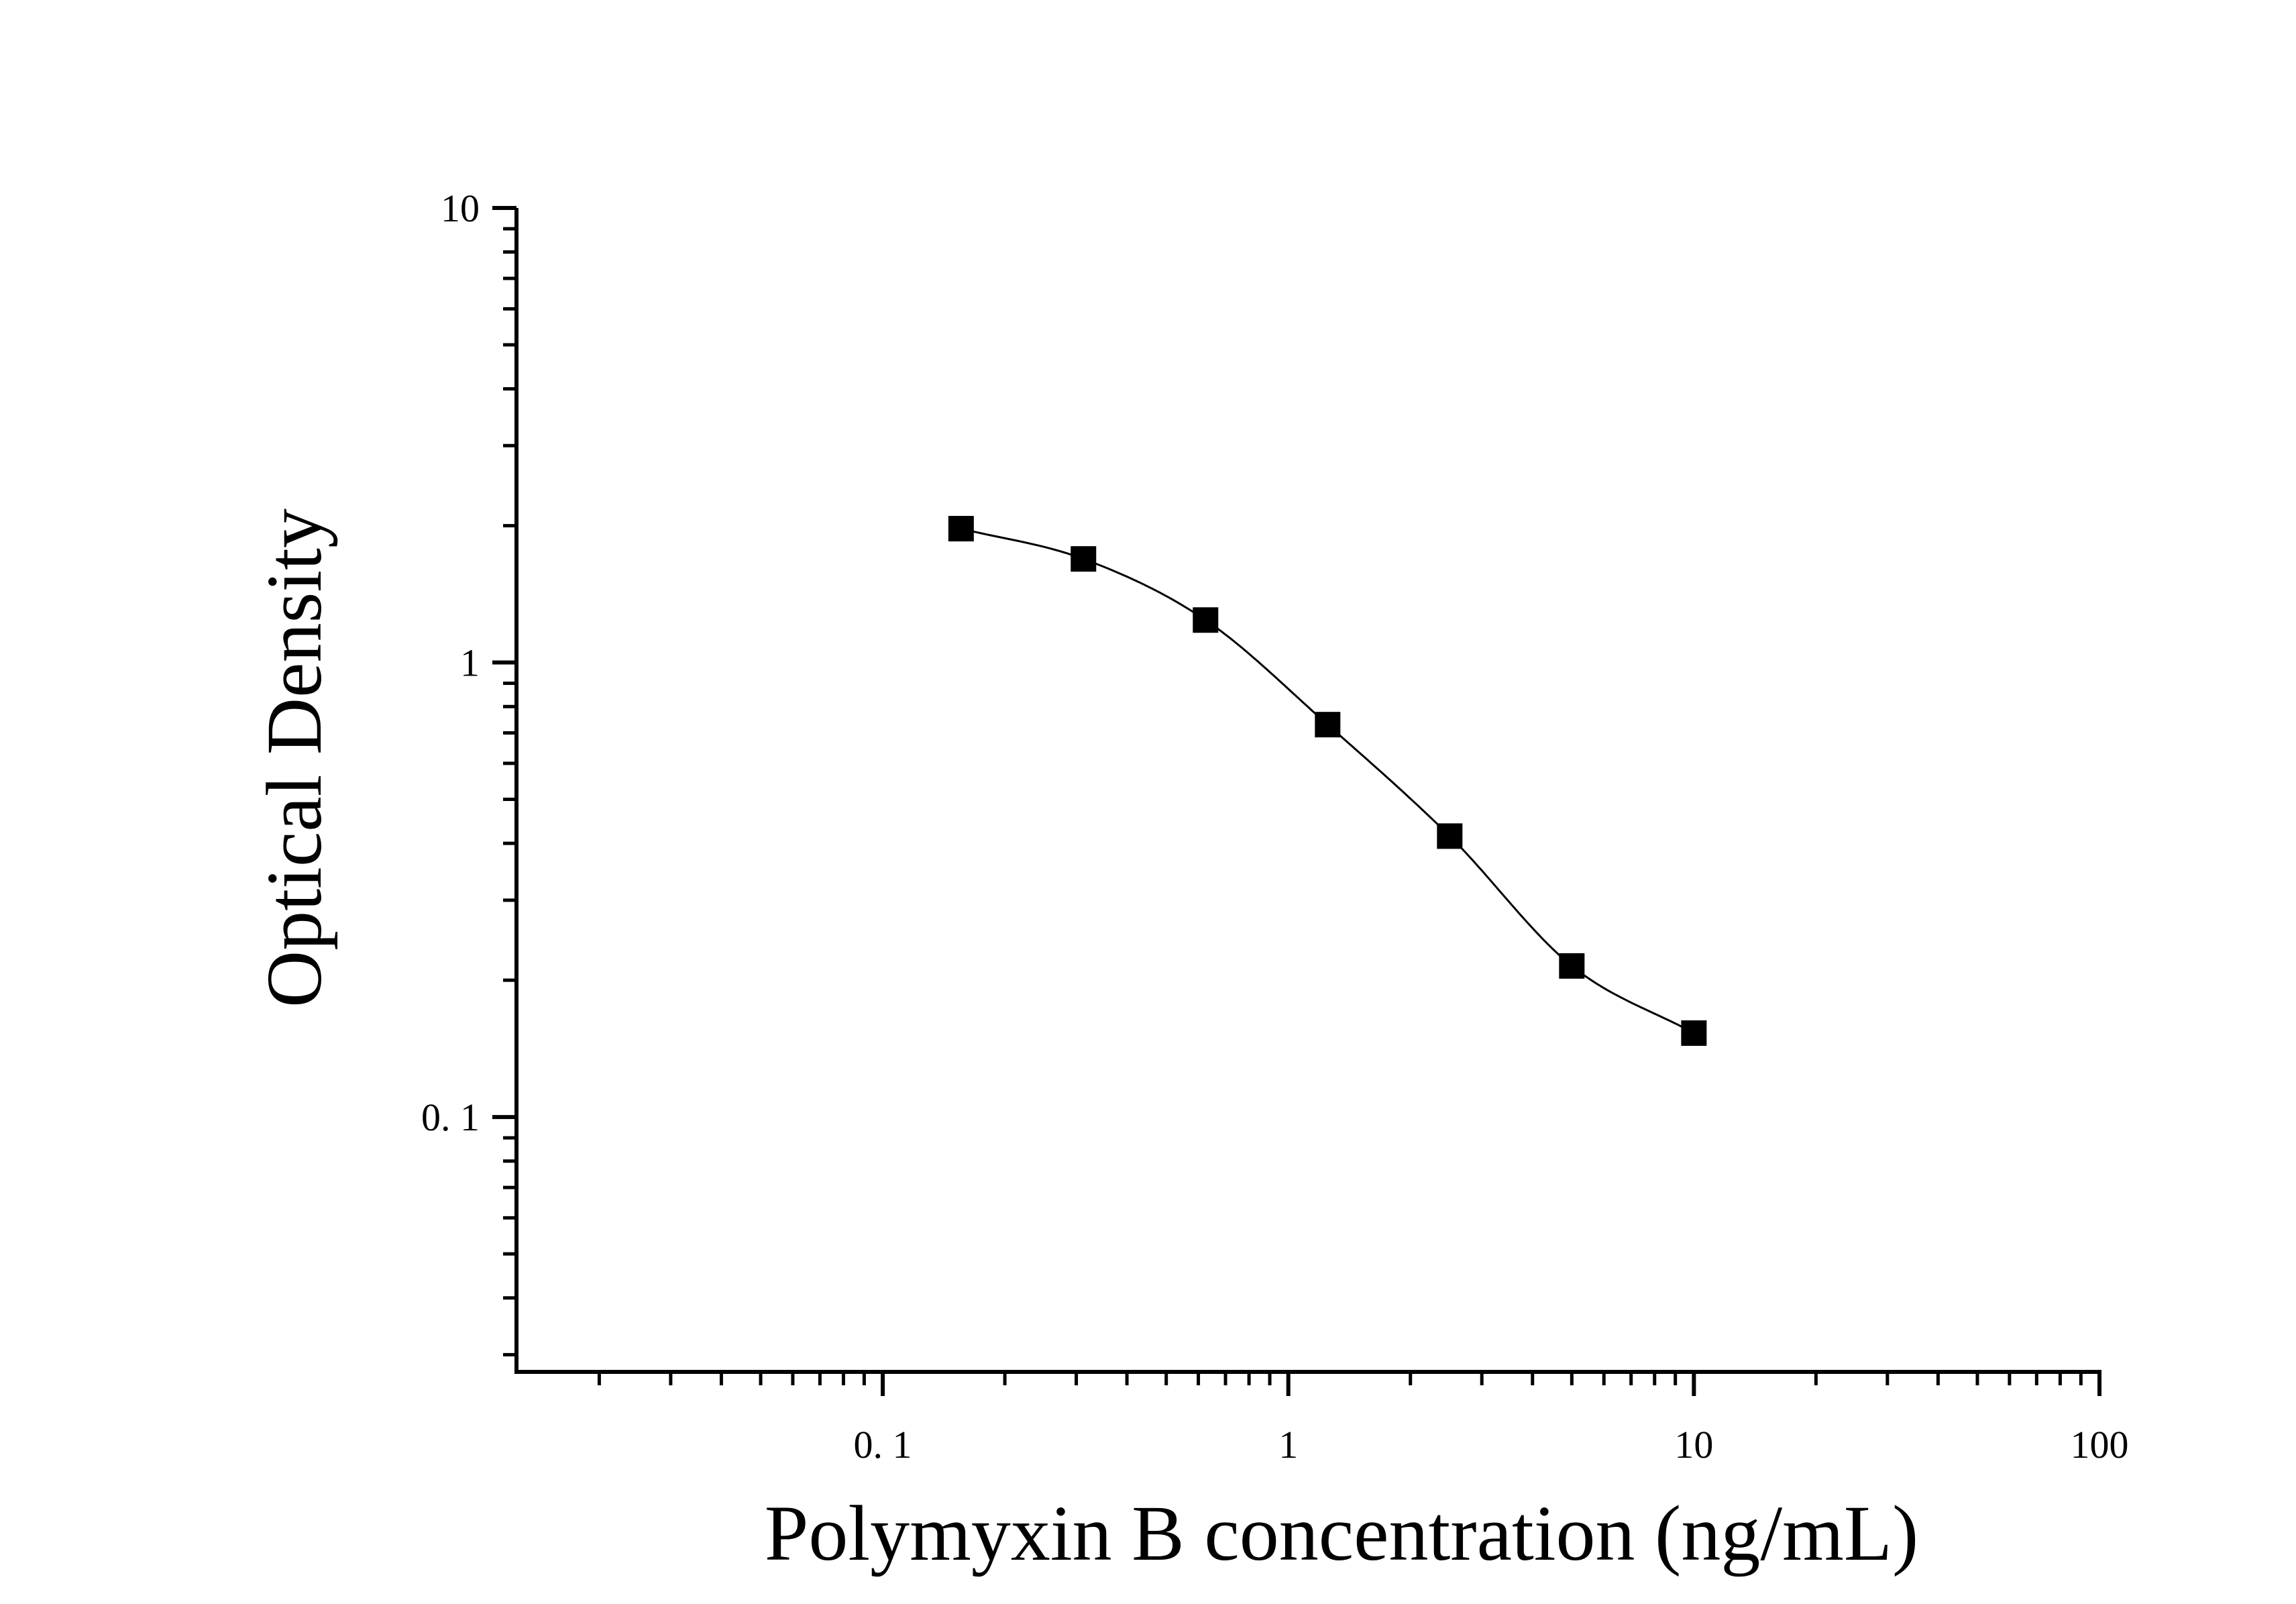 The image size is (2296, 1604). I want to click on y-axis-title: Optical Density, so click(294, 758).